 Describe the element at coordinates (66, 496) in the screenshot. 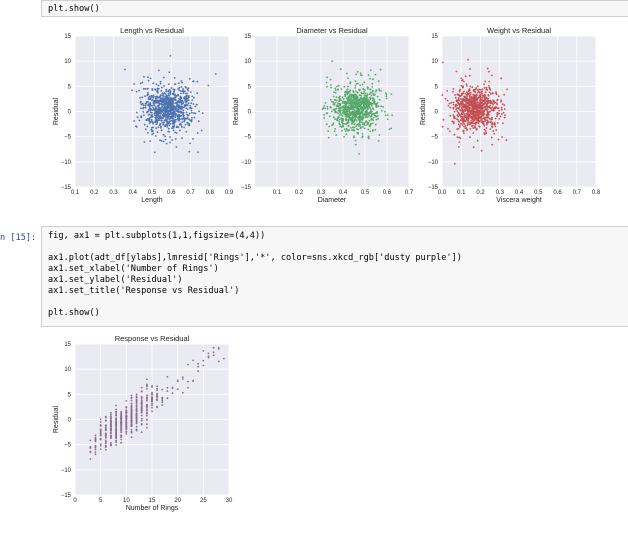

I see `y-tick-label: −15` at that location.